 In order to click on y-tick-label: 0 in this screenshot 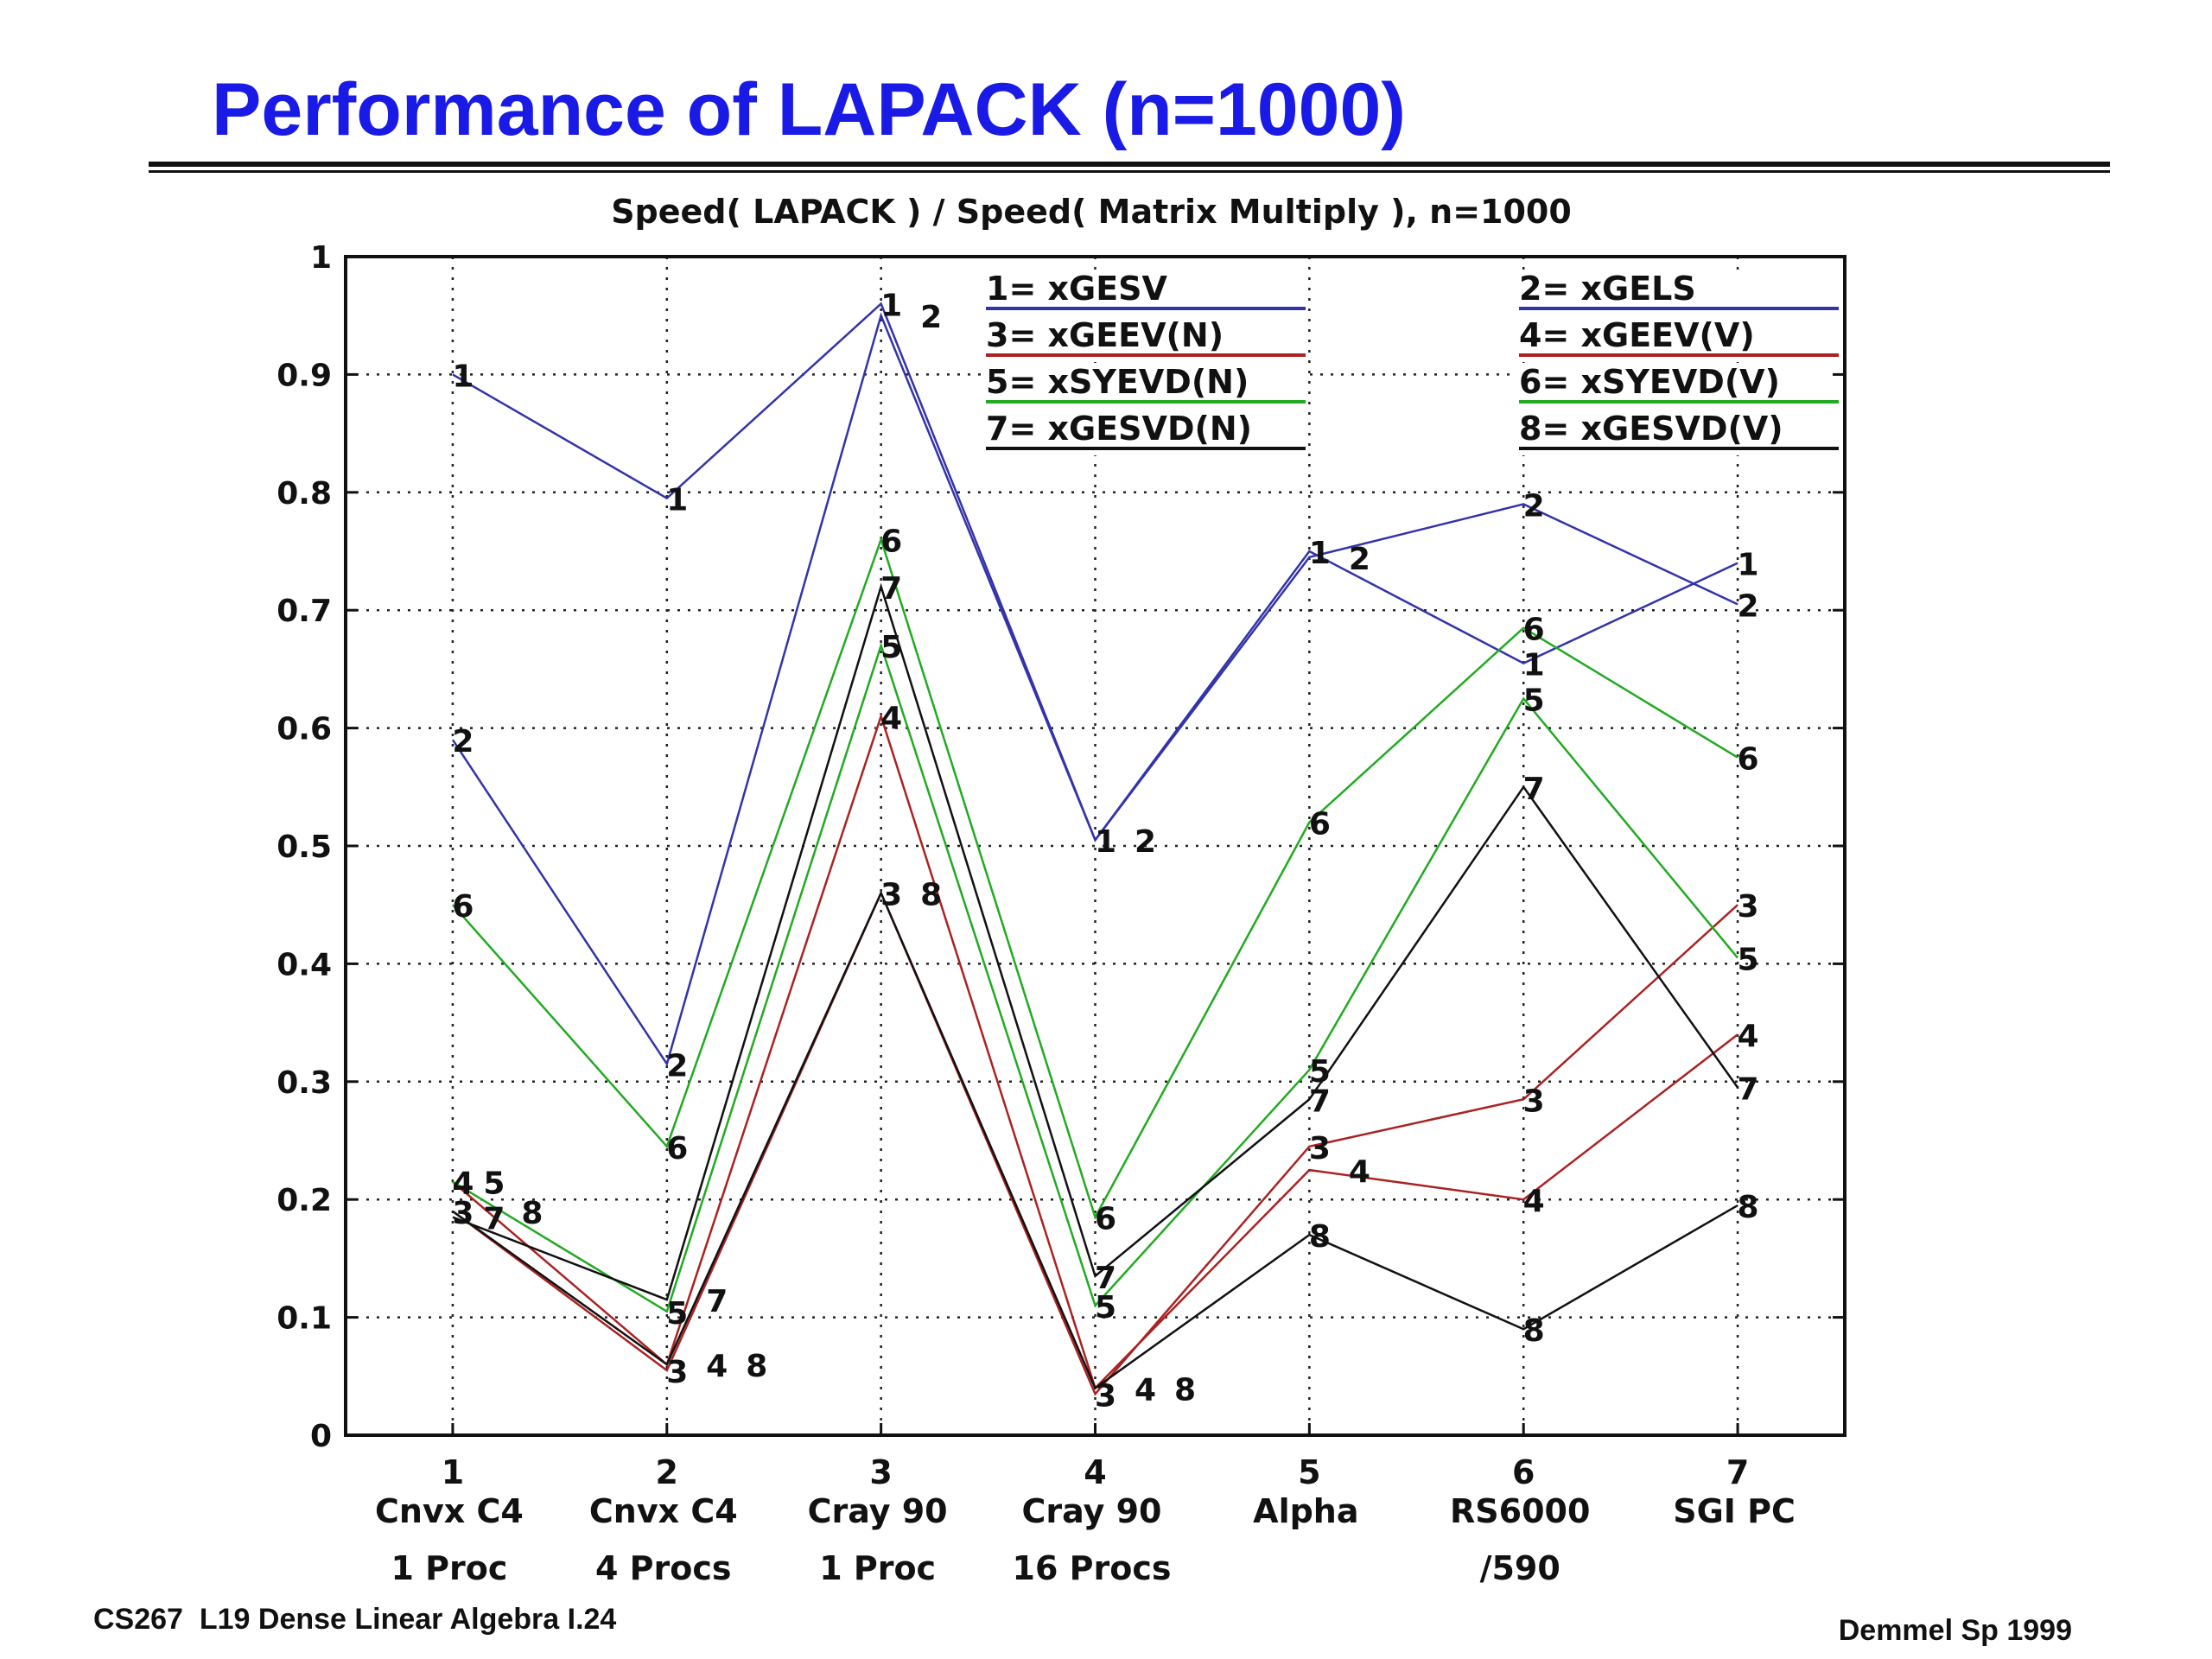, I will do `click(321, 1436)`.